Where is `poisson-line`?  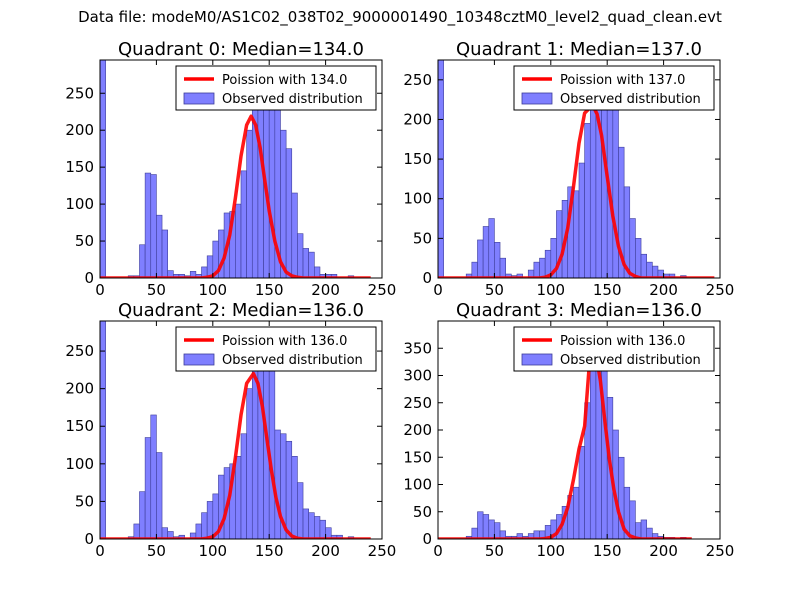 poisson-line is located at coordinates (235, 455).